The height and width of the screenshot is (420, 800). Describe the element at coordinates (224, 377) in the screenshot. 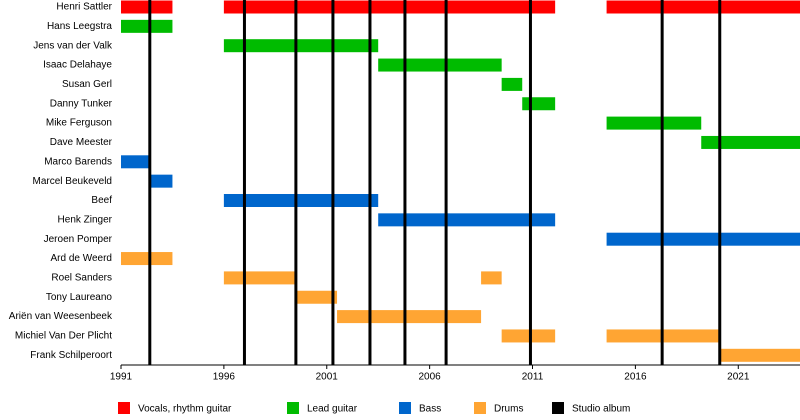

I see `x-tick-label: 1996` at that location.